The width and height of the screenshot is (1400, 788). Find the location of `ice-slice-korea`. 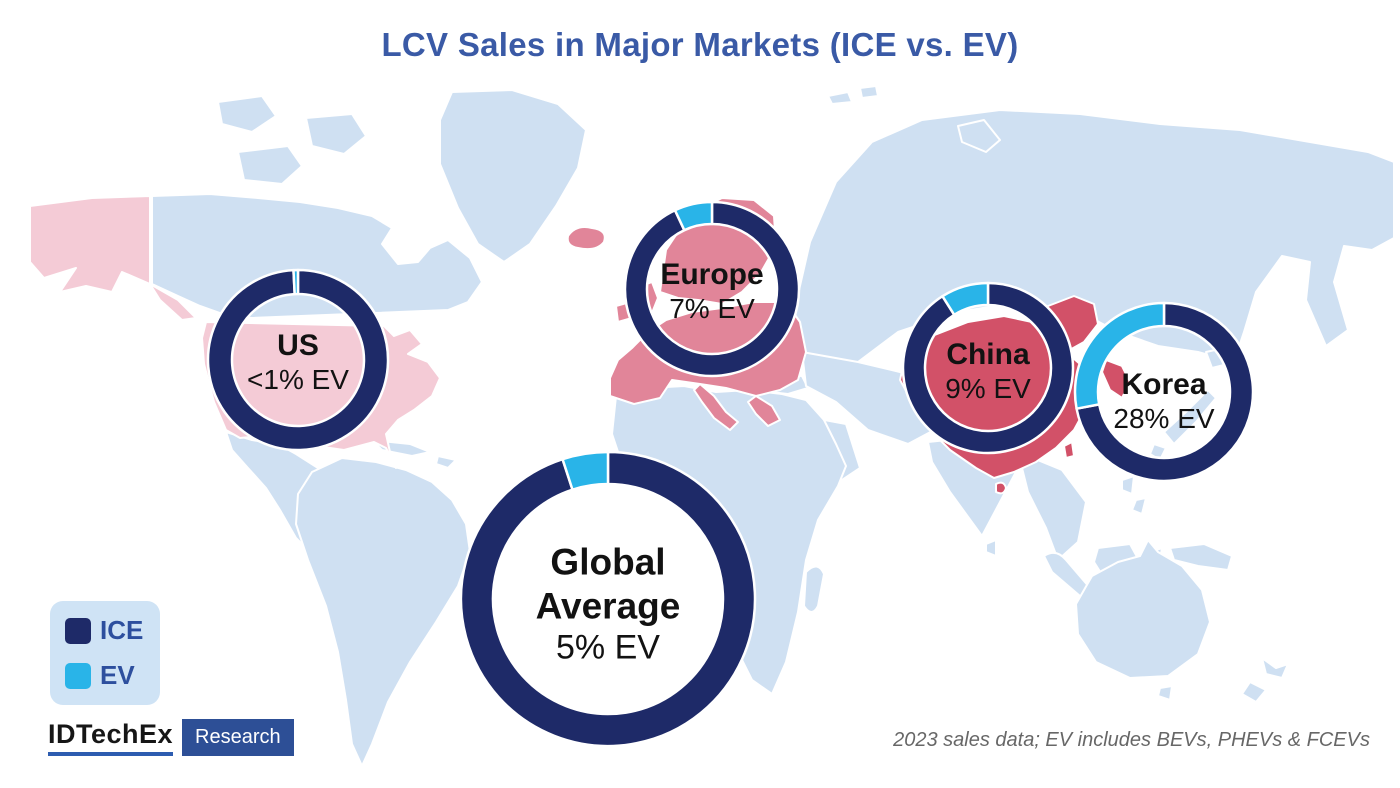

ice-slice-korea is located at coordinates (1165, 392).